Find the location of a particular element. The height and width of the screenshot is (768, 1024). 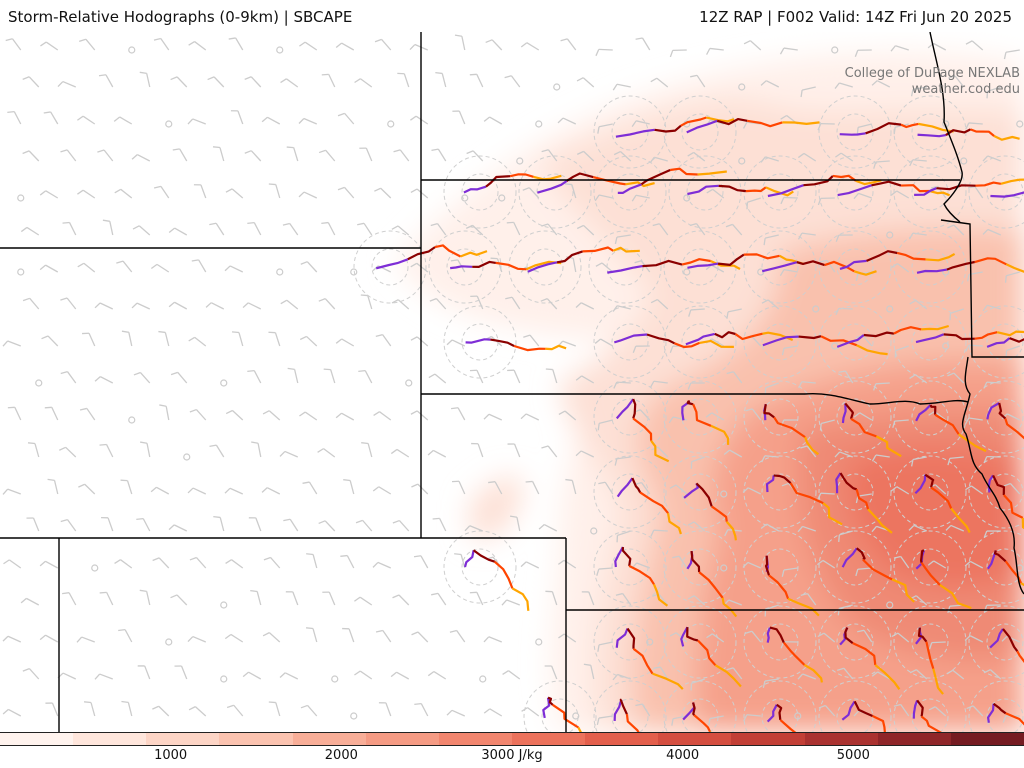

colorbar-tick-label: 1000 is located at coordinates (171, 755).